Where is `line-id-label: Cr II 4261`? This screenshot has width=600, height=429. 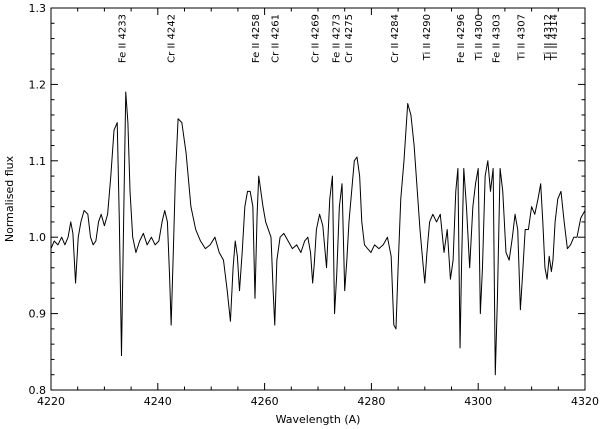
line-id-label: Cr II 4261 is located at coordinates (276, 38).